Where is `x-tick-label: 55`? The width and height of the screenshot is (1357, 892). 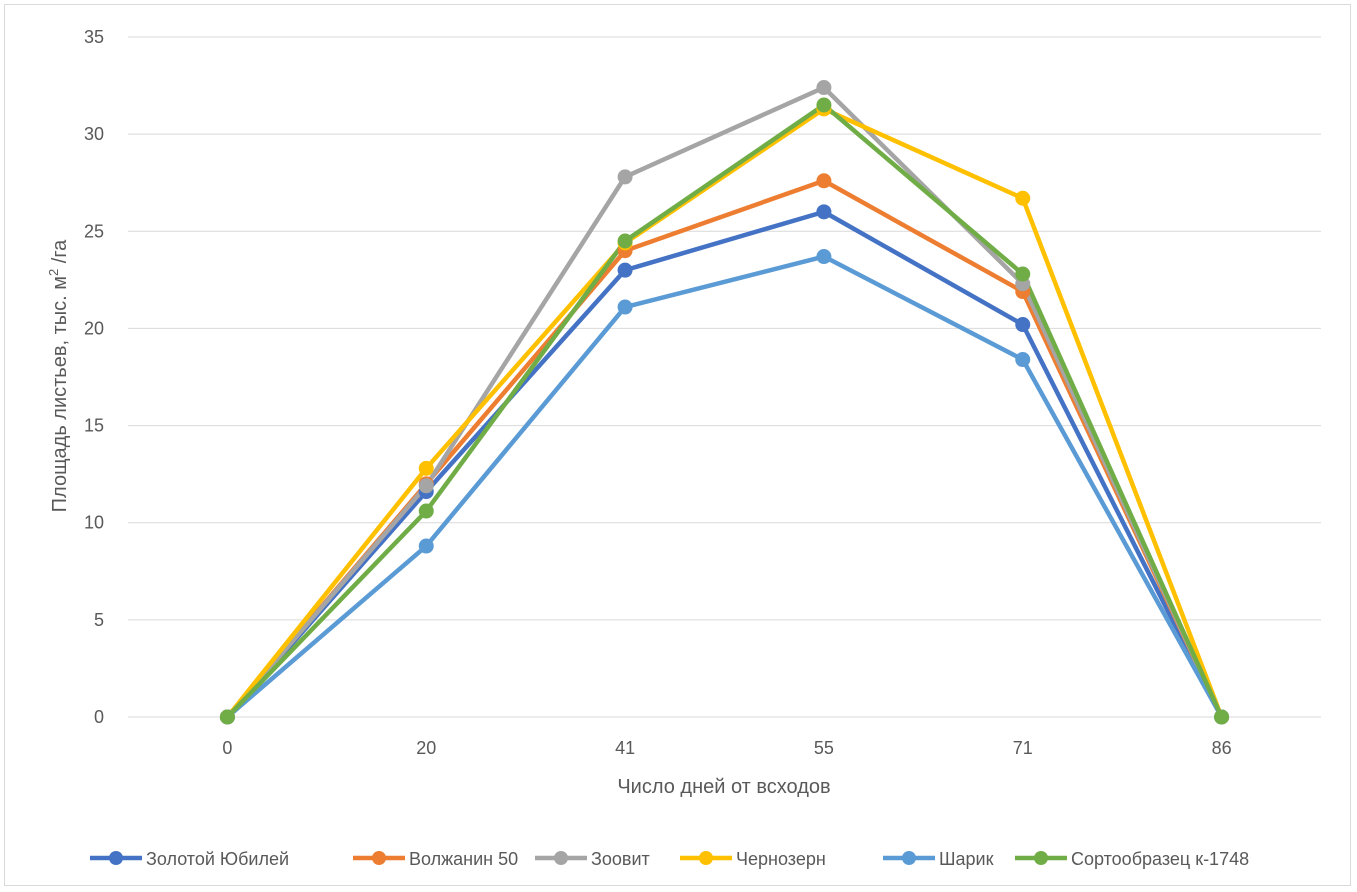 x-tick-label: 55 is located at coordinates (824, 748).